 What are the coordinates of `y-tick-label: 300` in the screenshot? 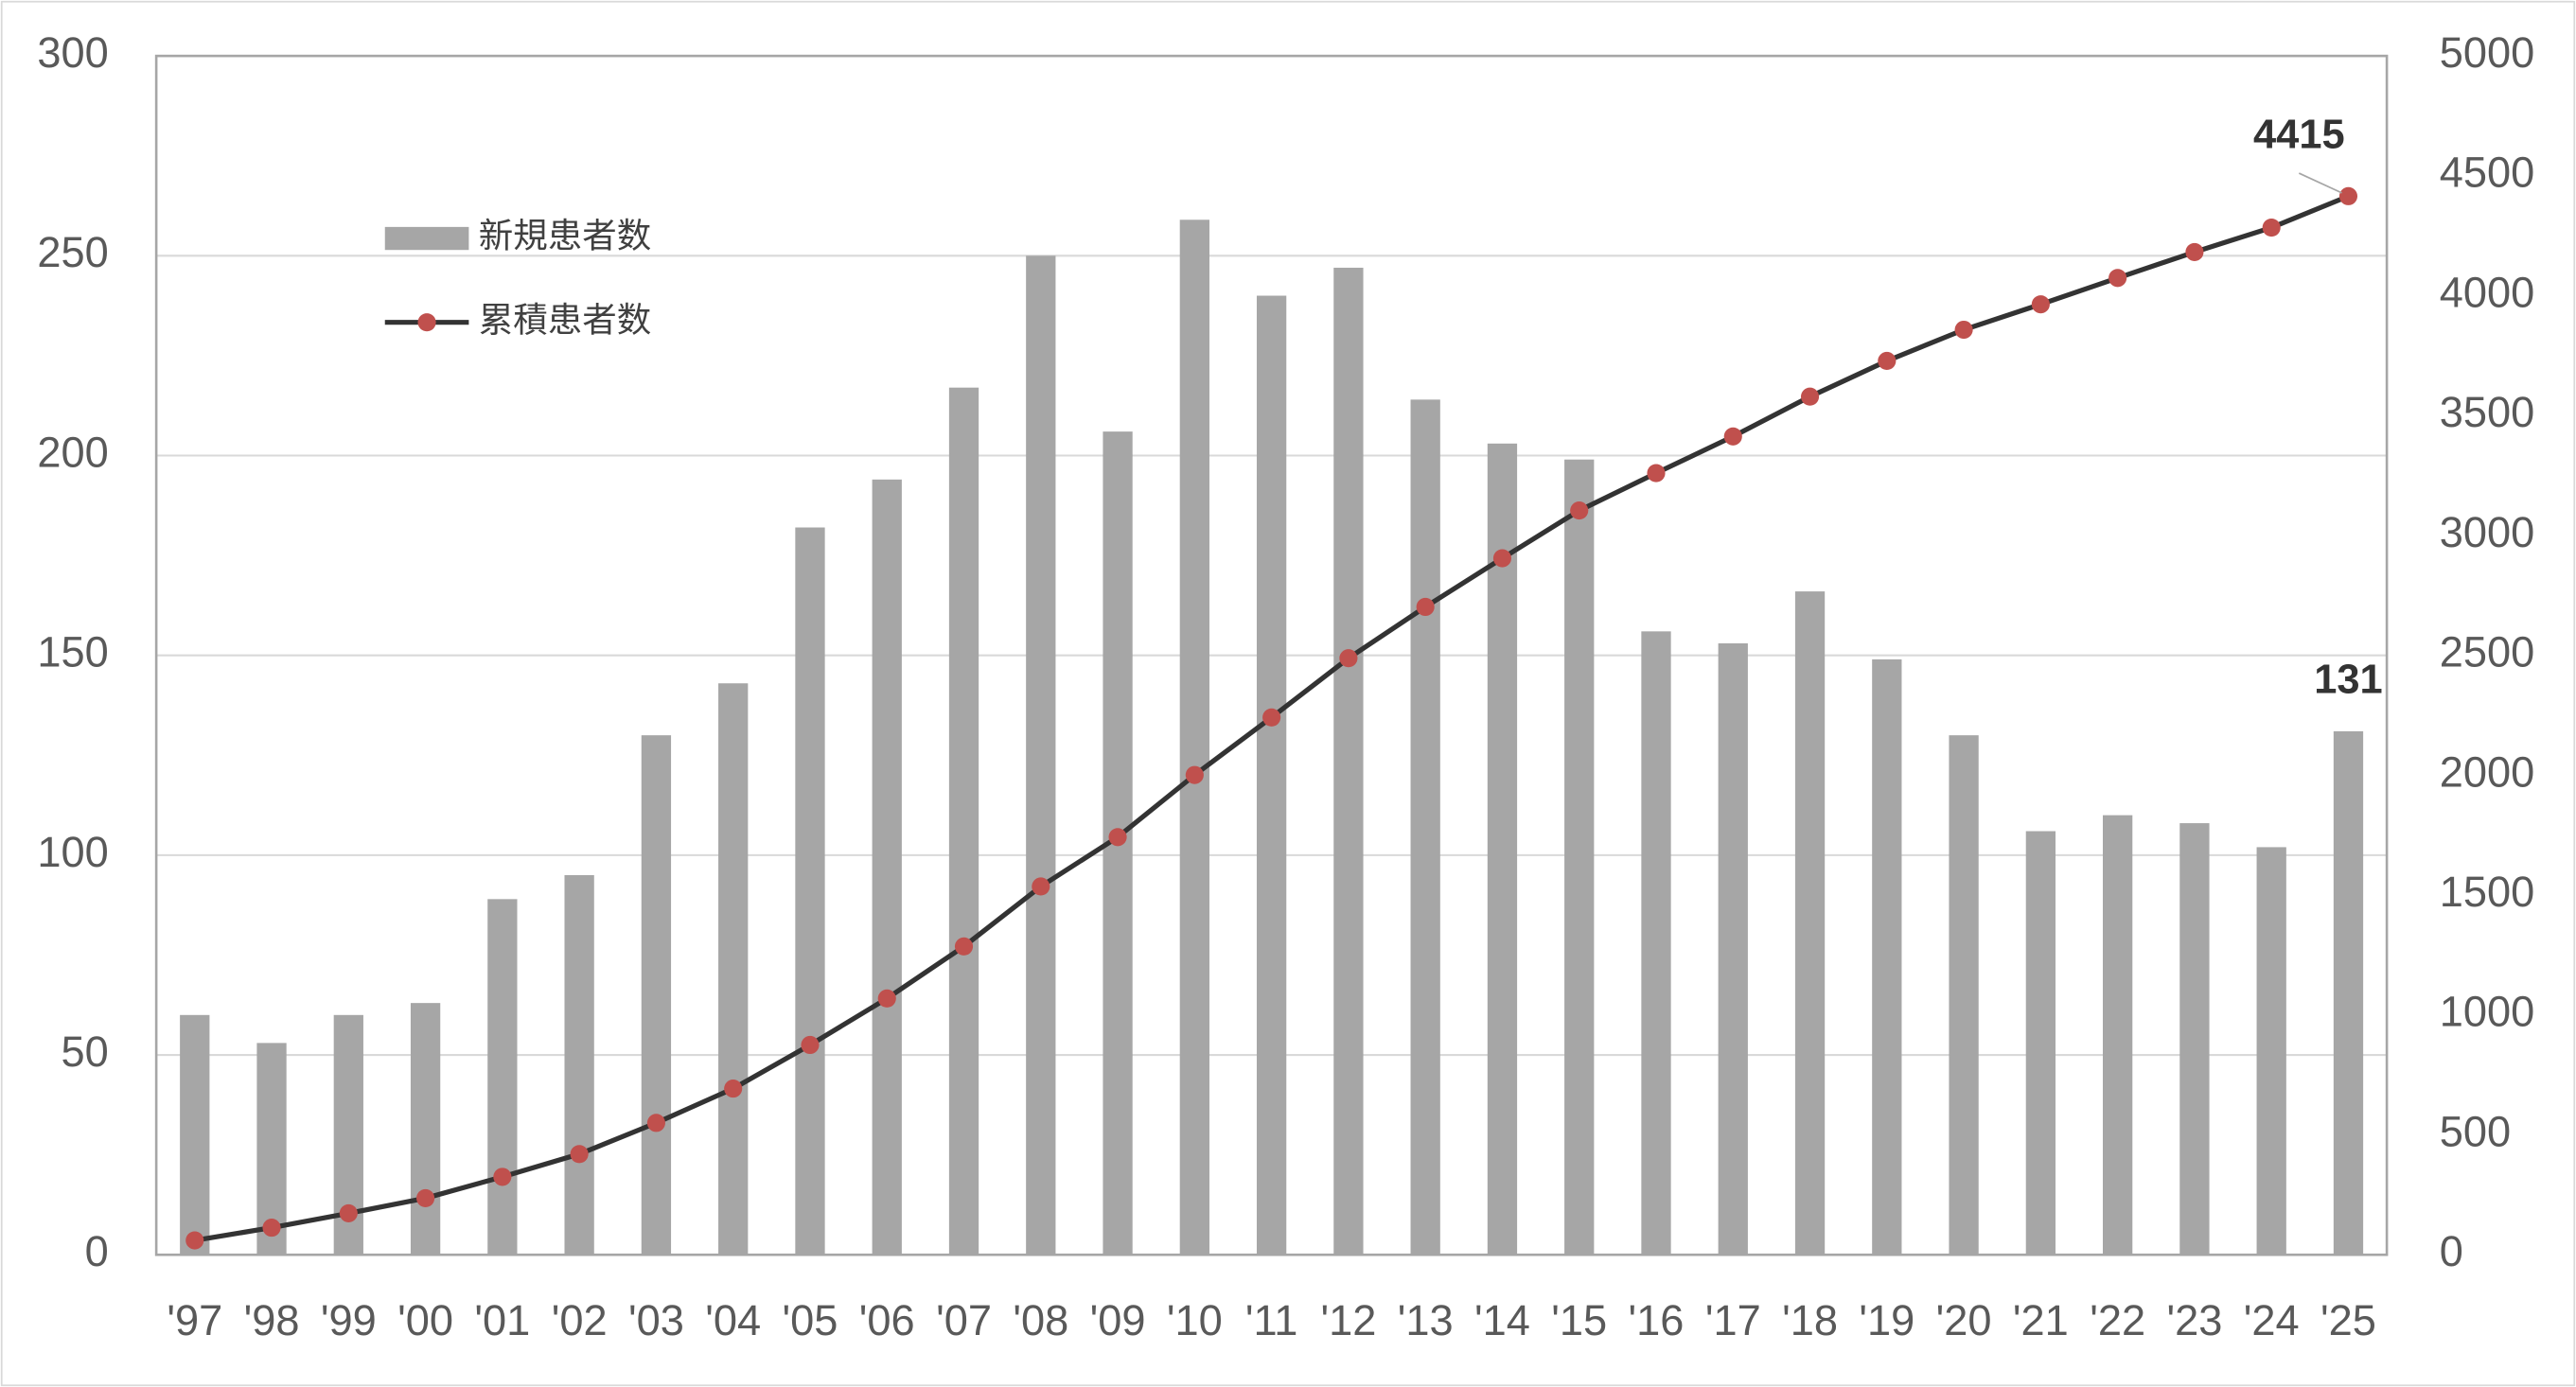 It's located at (72, 52).